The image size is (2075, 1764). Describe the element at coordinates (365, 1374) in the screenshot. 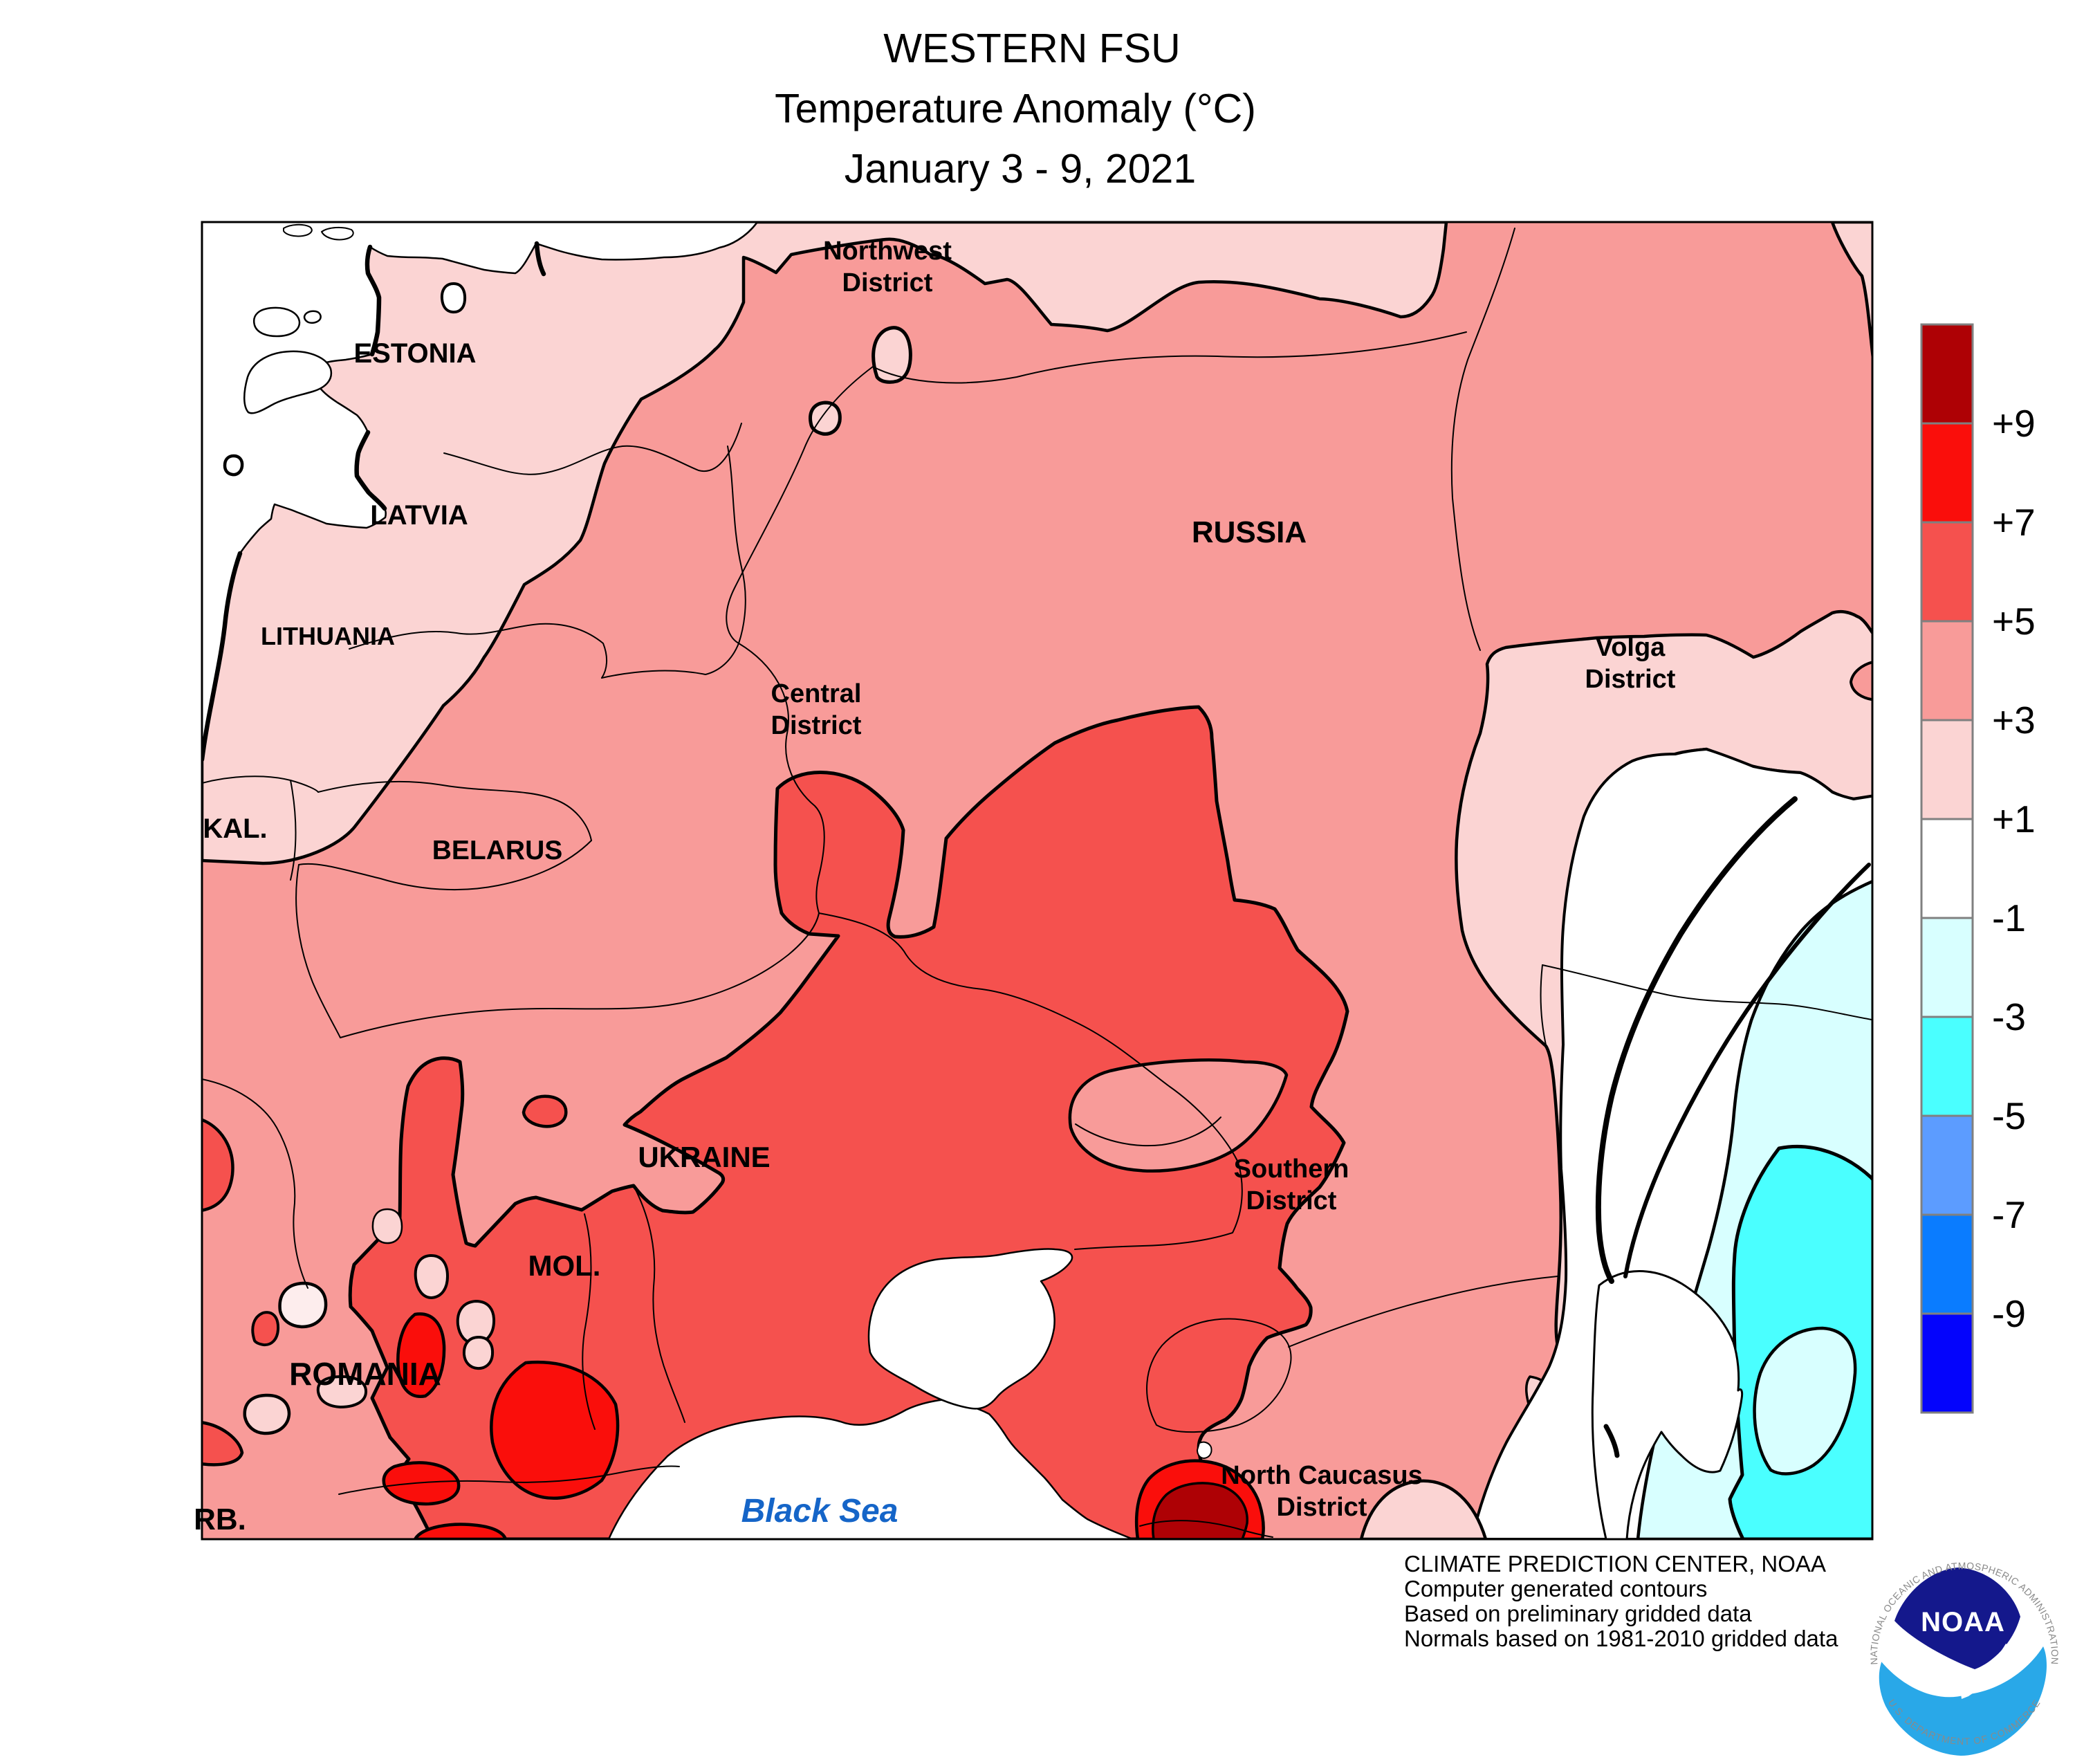

I see `svg-text: ROMANIA` at that location.